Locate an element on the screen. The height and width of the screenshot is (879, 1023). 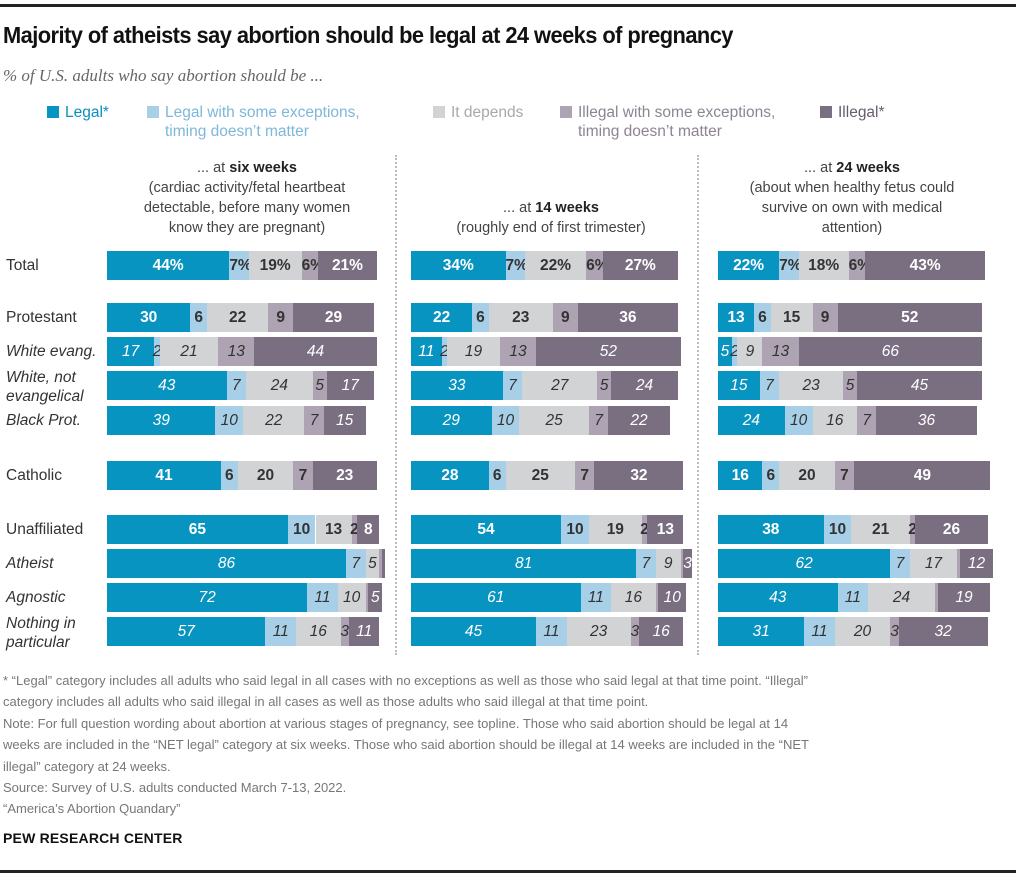
panel-desc-line: attention) is located at coordinates (852, 228).